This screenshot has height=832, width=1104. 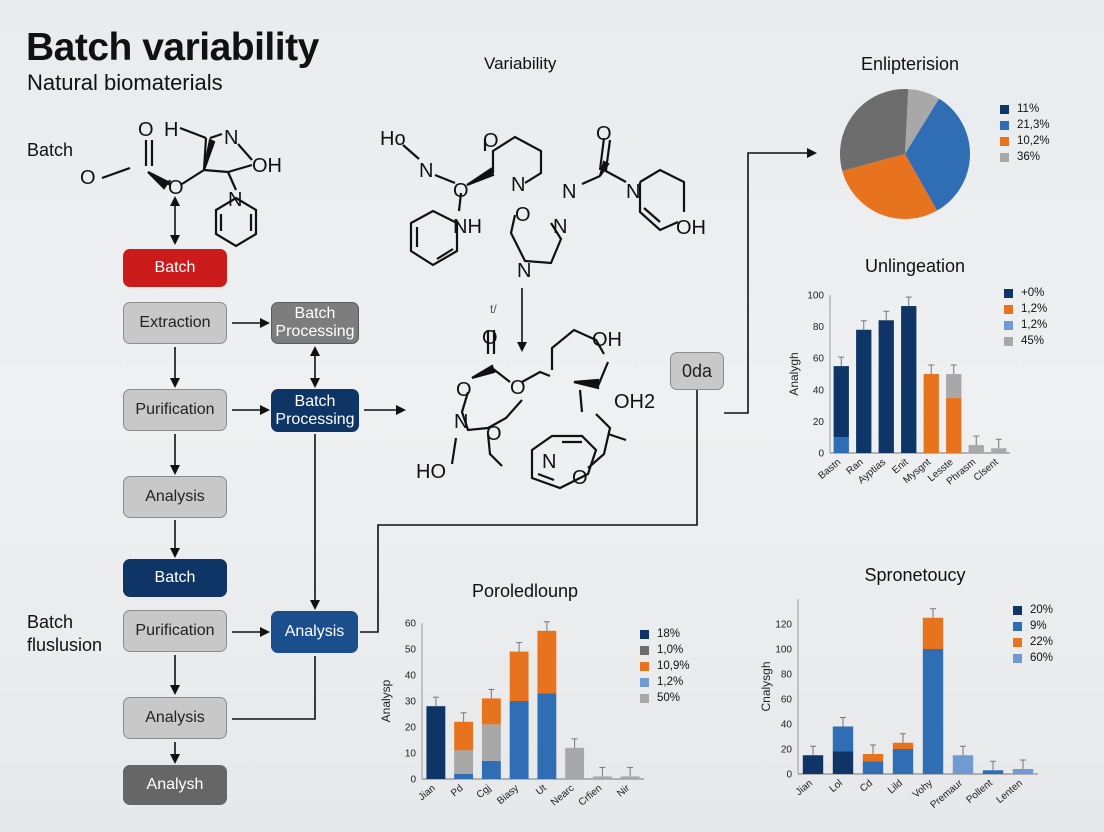 What do you see at coordinates (669, 698) in the screenshot?
I see `bar2-legend-label-5: 50%` at bounding box center [669, 698].